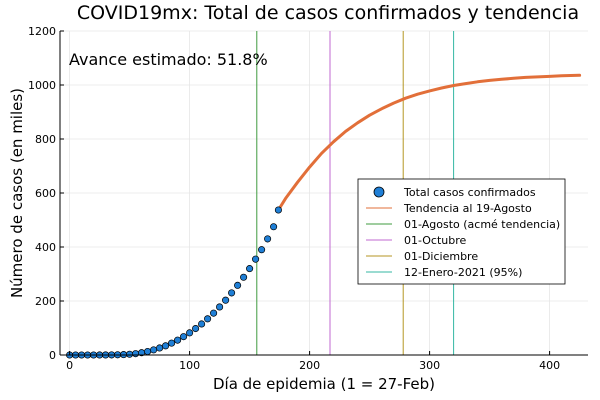 This screenshot has width=600, height=400. Describe the element at coordinates (429, 365) in the screenshot. I see `x-tick-label: 300` at that location.